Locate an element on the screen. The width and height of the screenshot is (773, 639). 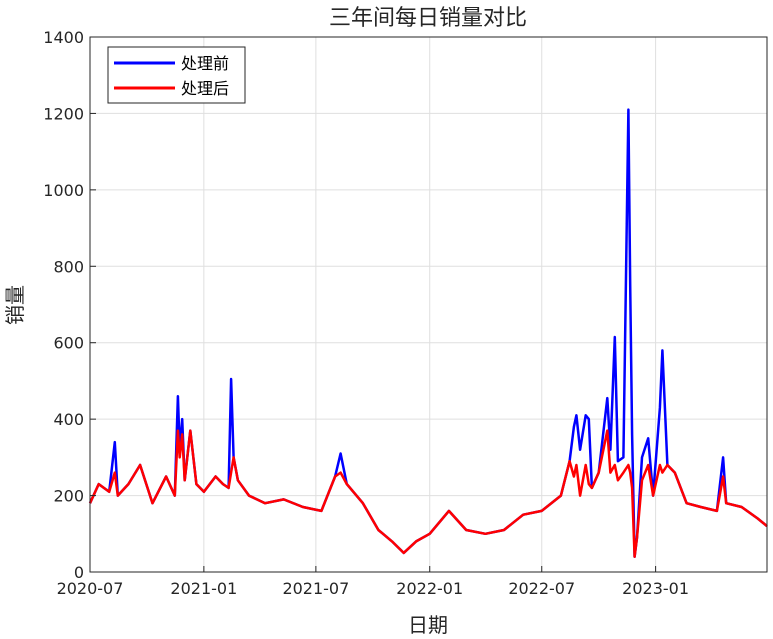
x-tick-label: 2022-07 is located at coordinates (541, 588).